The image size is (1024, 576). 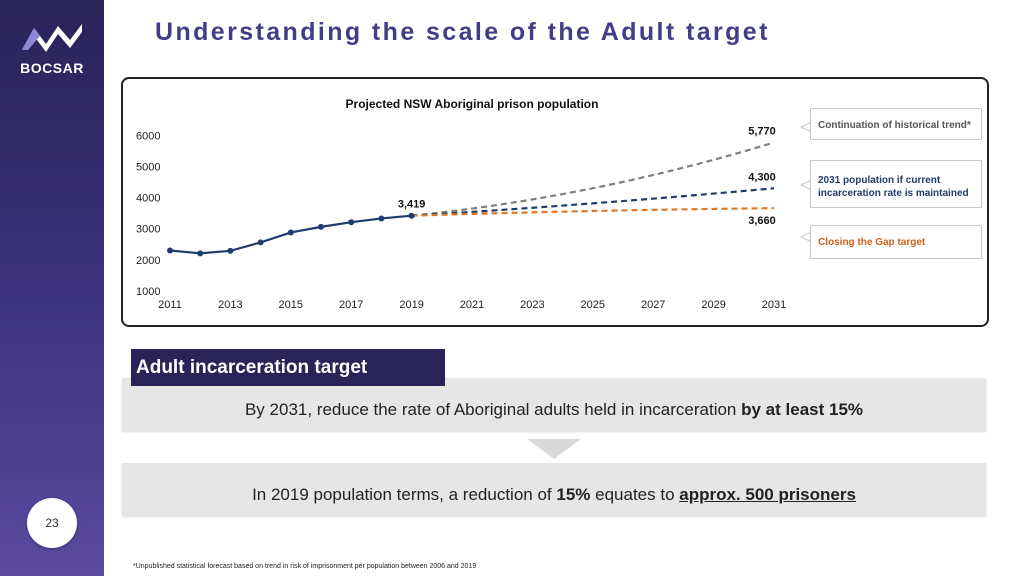 I want to click on x-tick-label: 2011, so click(x=170, y=305).